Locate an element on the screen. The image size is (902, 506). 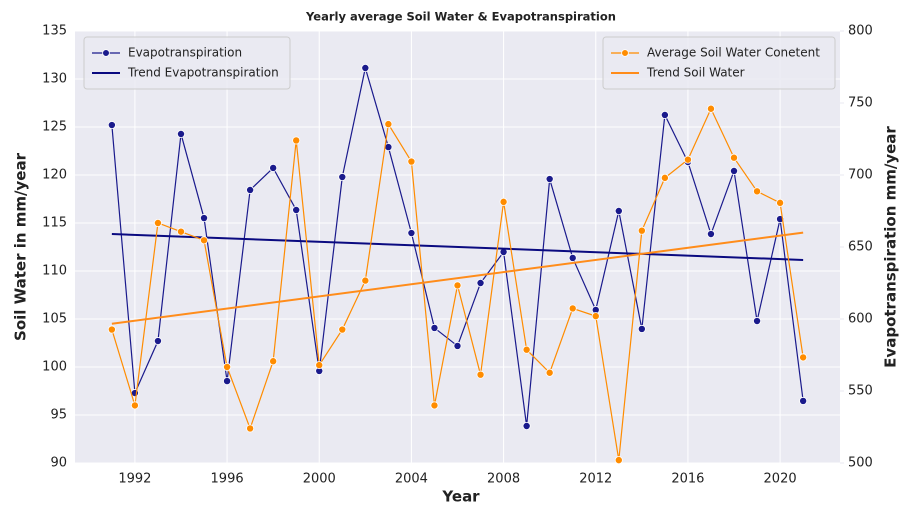
x-tick-label: 1996 is located at coordinates (227, 479).